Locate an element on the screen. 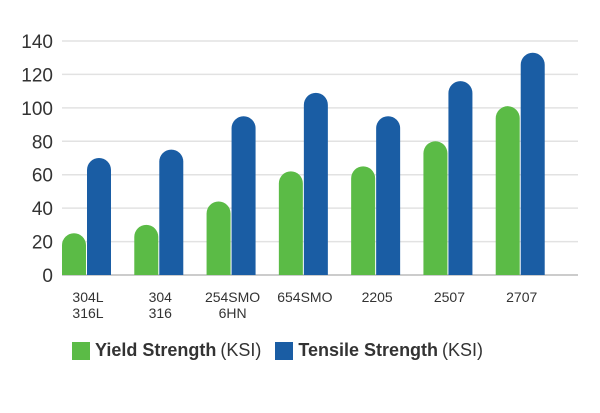 Image resolution: width=600 pixels, height=413 pixels. x-tick-label: 654SMO is located at coordinates (304, 297).